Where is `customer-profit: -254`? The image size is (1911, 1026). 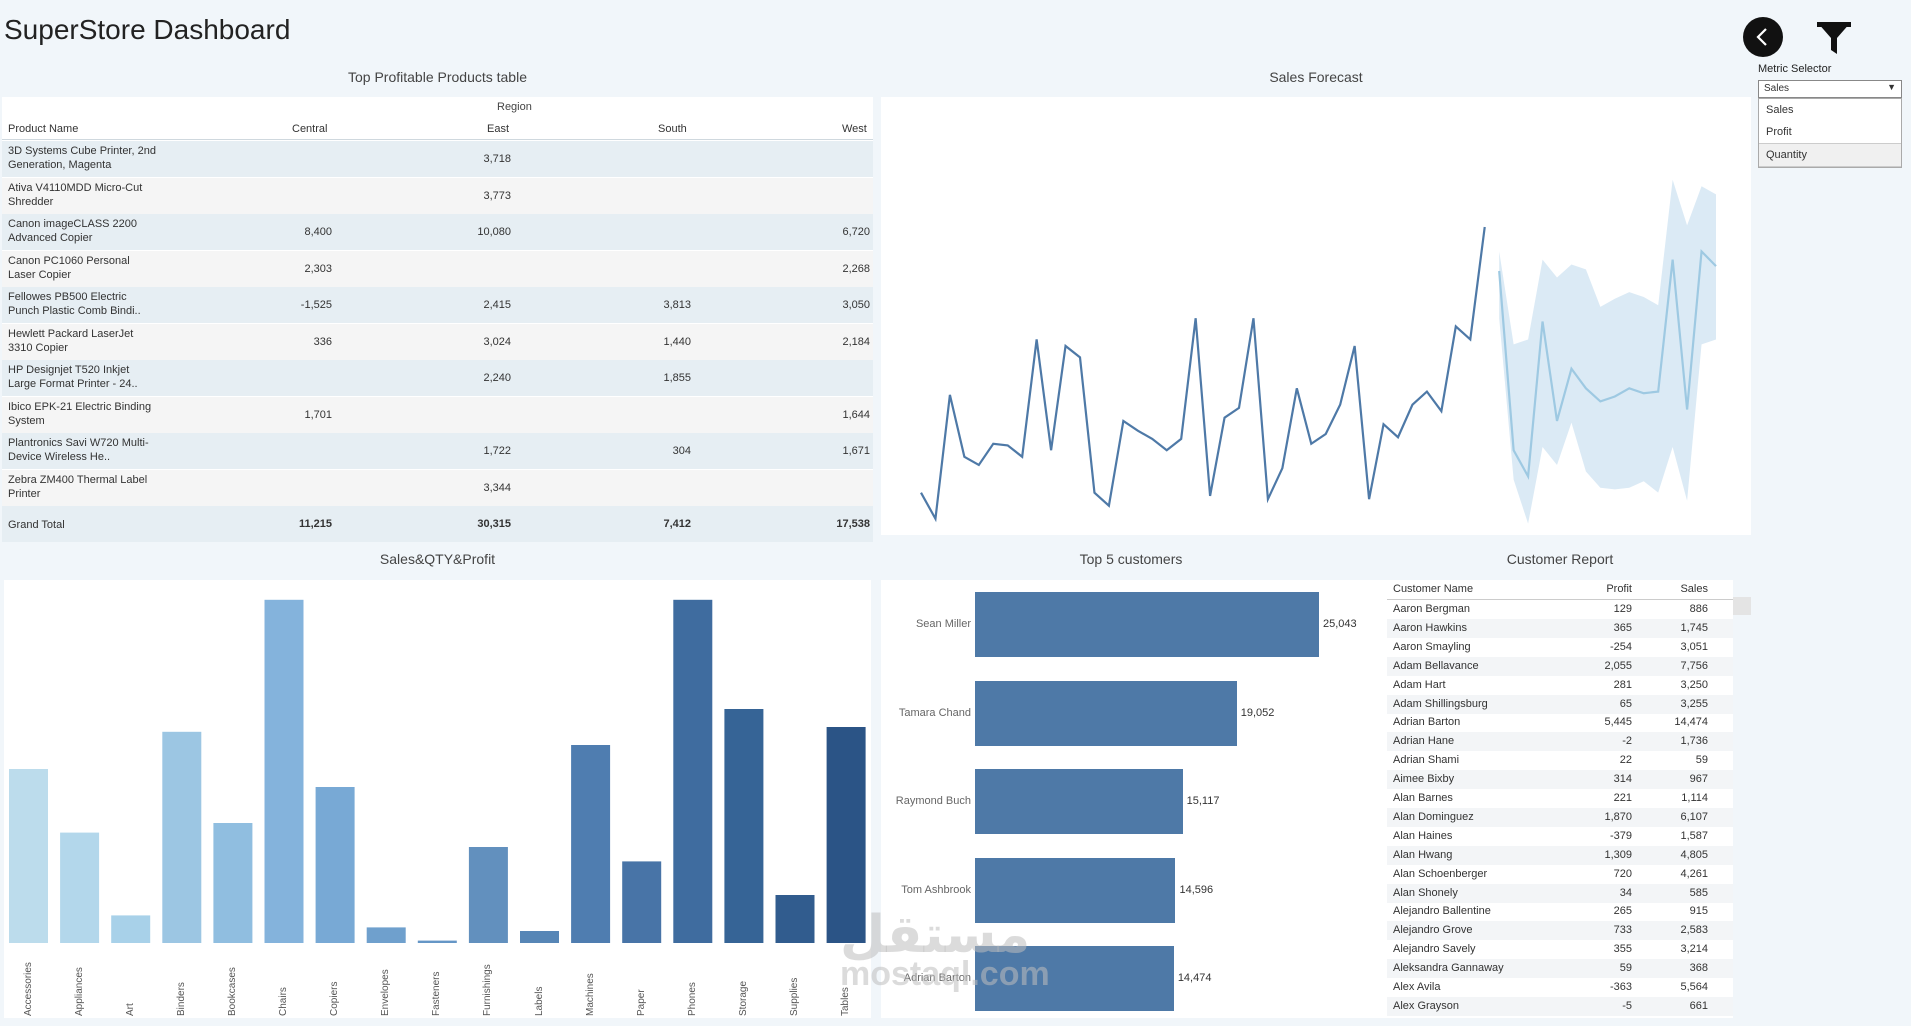
customer-profit: -254 is located at coordinates (1620, 646).